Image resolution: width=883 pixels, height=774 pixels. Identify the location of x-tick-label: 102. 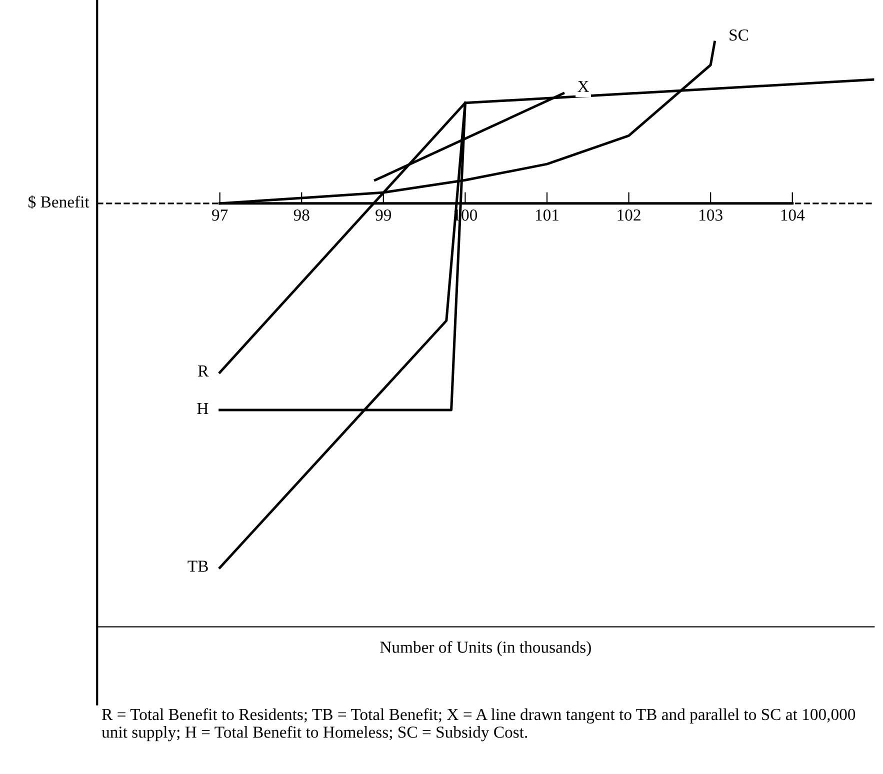
(629, 215).